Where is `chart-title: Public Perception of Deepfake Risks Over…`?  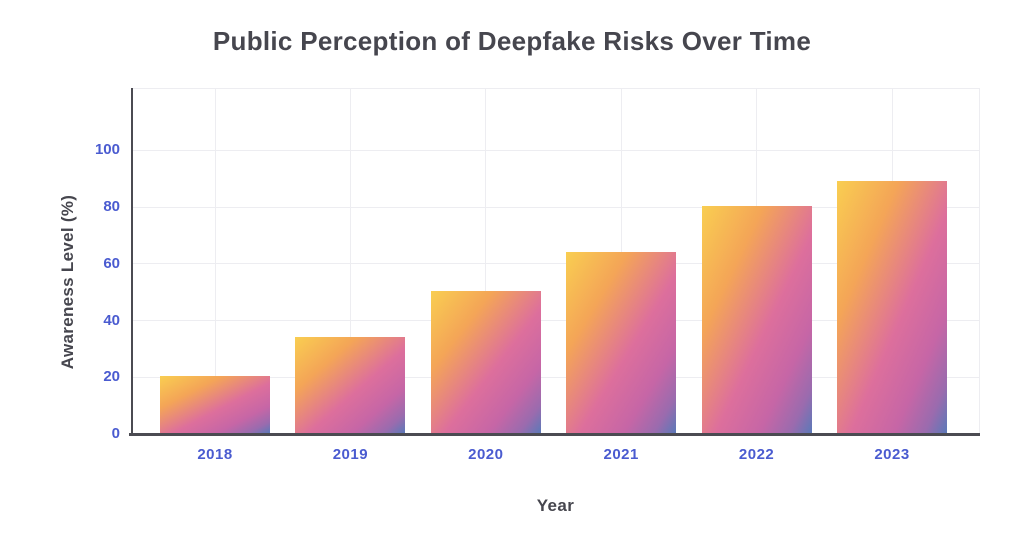 chart-title: Public Perception of Deepfake Risks Over… is located at coordinates (512, 41).